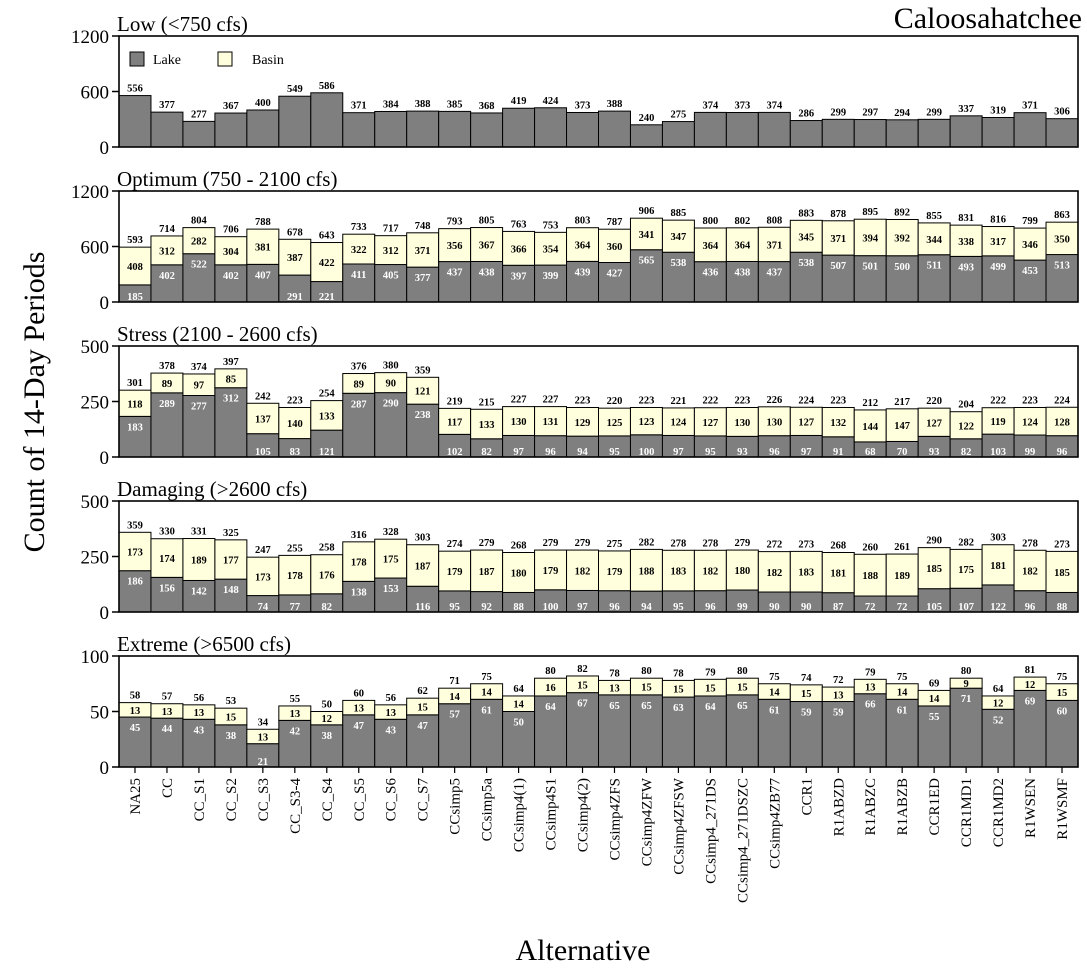  What do you see at coordinates (582, 607) in the screenshot?
I see `data-label-lake: 97` at bounding box center [582, 607].